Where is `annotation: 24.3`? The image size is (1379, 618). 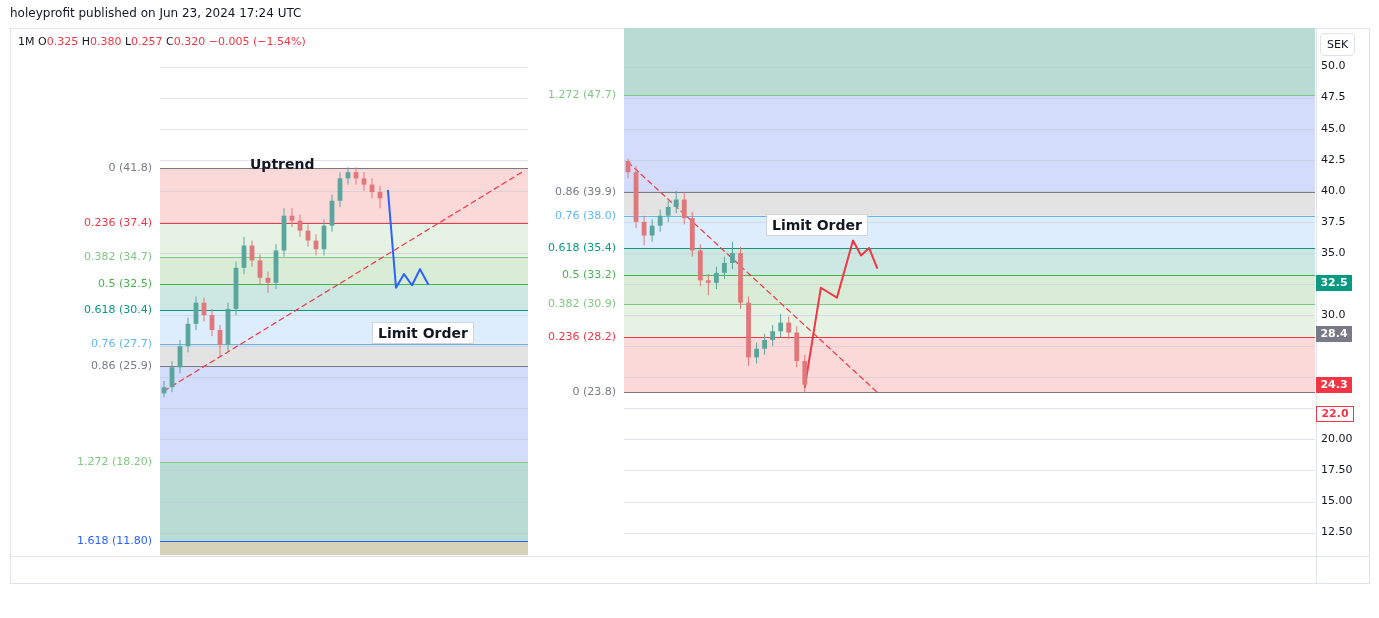
annotation: 24.3 is located at coordinates (1334, 384).